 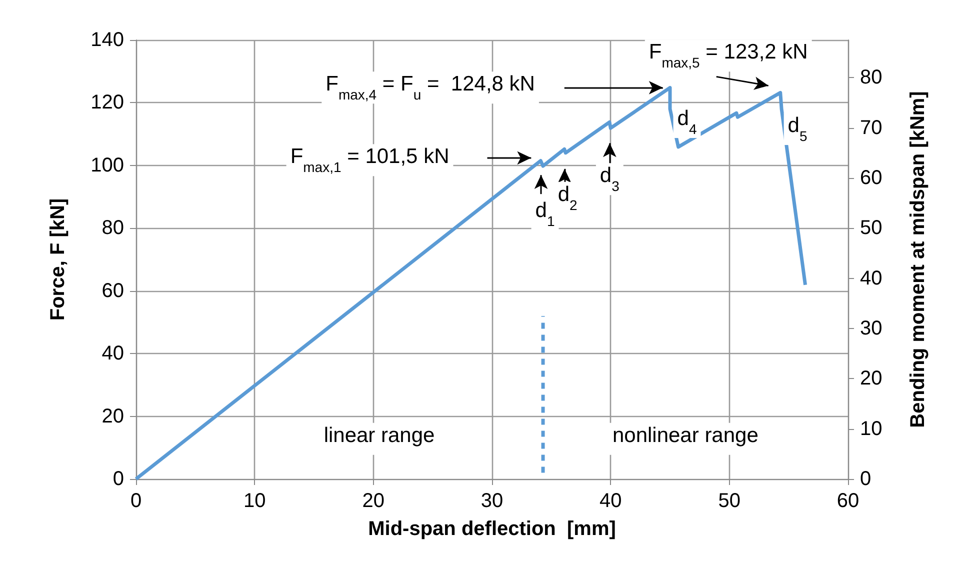 What do you see at coordinates (729, 501) in the screenshot?
I see `x-tick-label: 50` at bounding box center [729, 501].